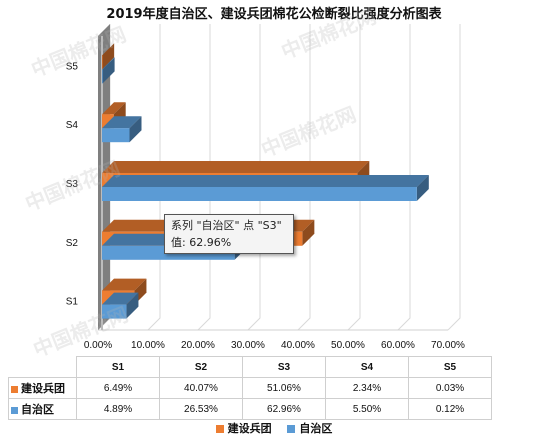 This screenshot has height=442, width=548. What do you see at coordinates (201, 242) in the screenshot?
I see `tooltip-value: 值: 62.96%` at bounding box center [201, 242].